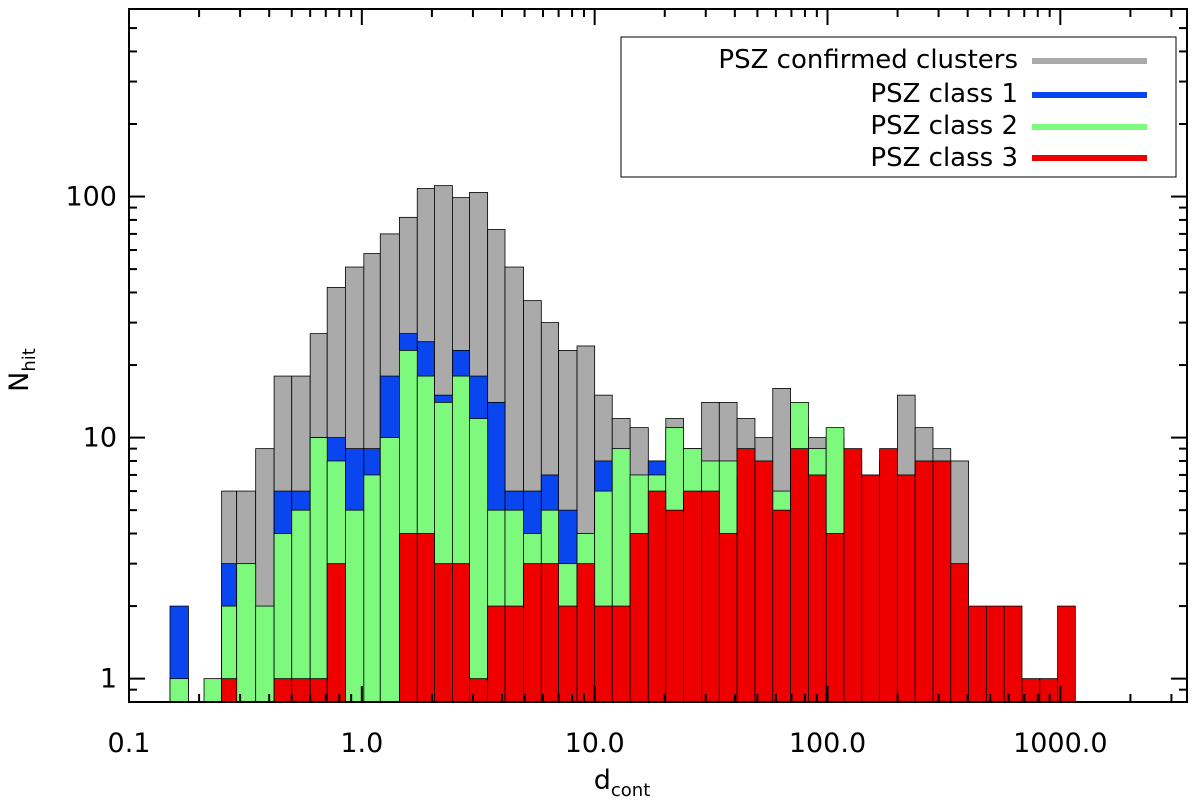  Describe the element at coordinates (602, 780) in the screenshot. I see `x-axis-title-main: d` at that location.